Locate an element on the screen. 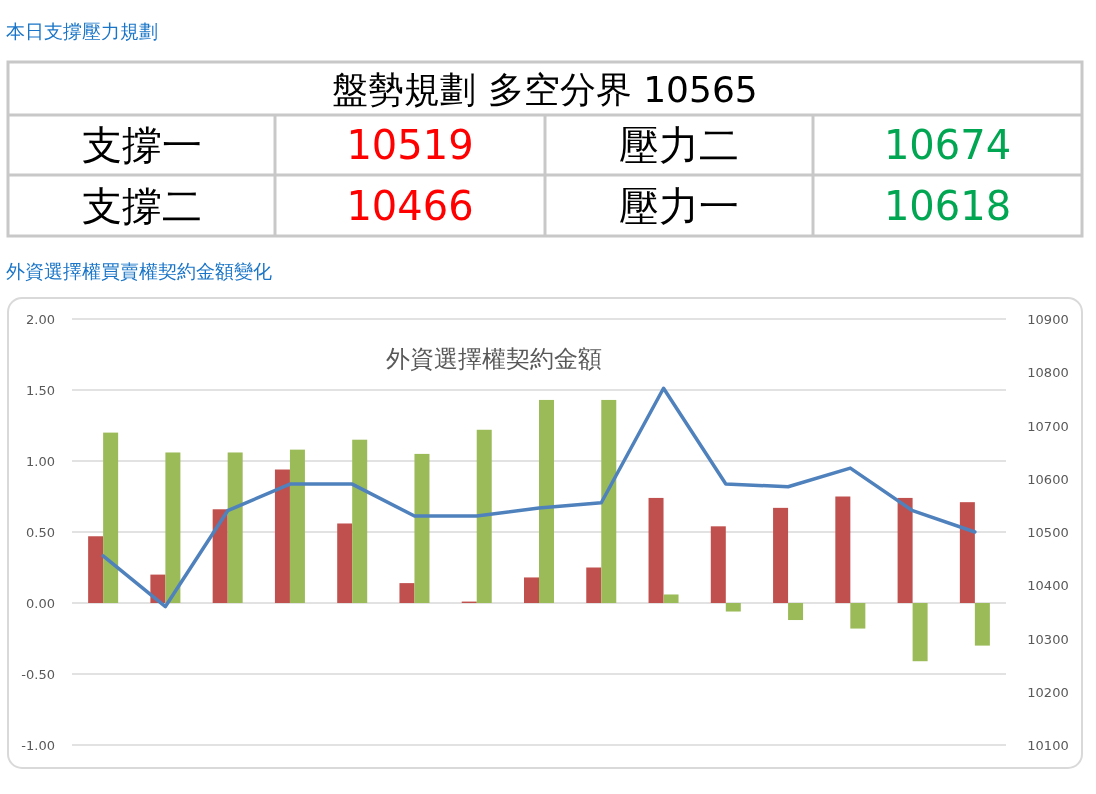 The width and height of the screenshot is (1096, 794). y2-tick-label: 10100 is located at coordinates (1048, 745).